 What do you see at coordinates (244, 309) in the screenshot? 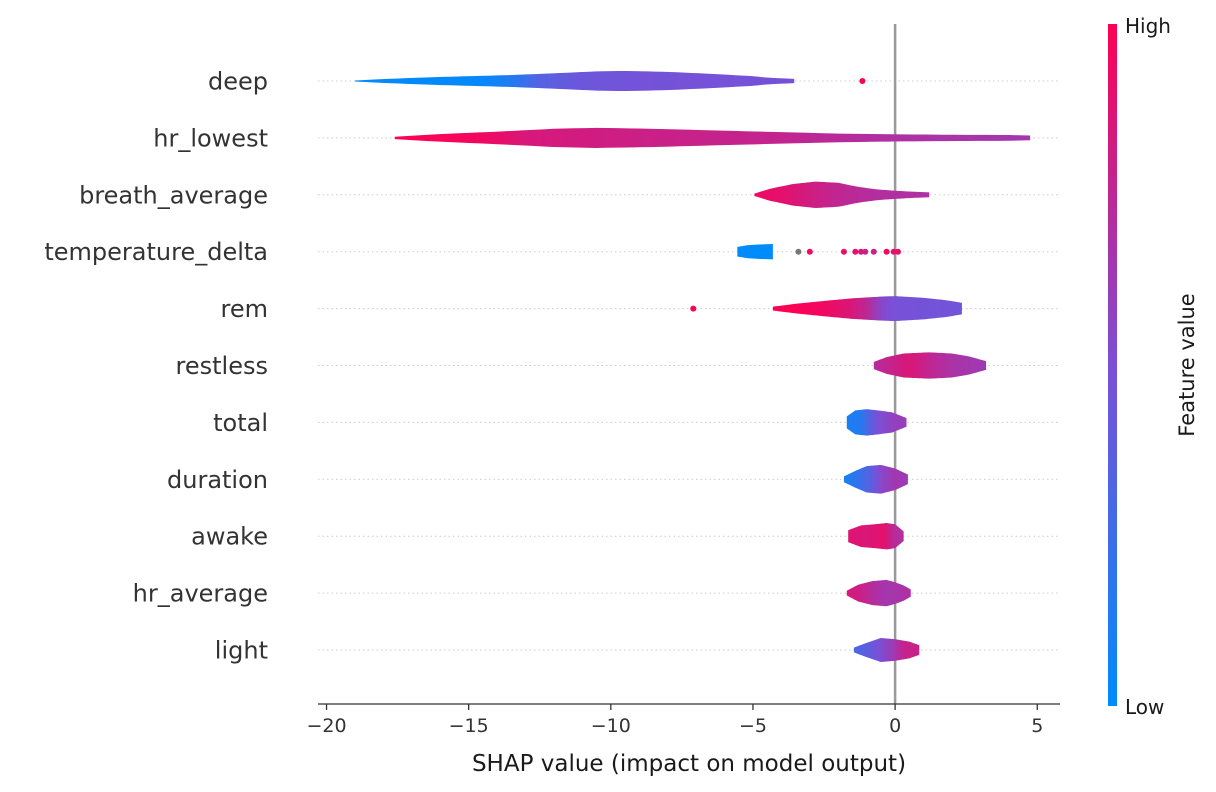
I see `feature-label-rem: rem` at bounding box center [244, 309].